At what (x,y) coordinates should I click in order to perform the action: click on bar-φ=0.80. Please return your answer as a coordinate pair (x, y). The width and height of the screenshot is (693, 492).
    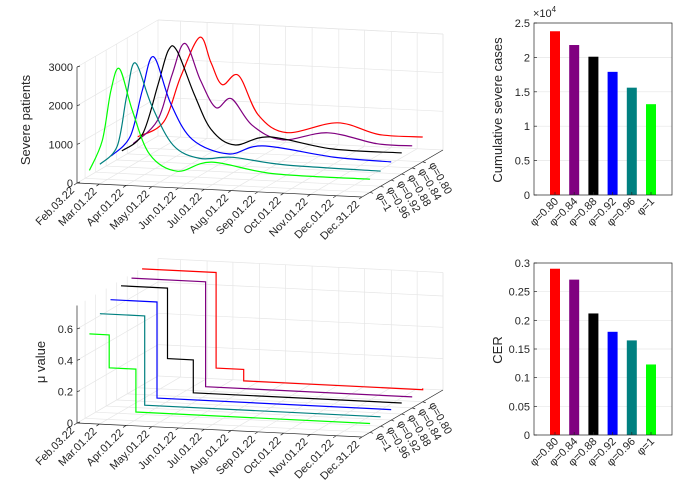
    Looking at the image, I should click on (555, 351).